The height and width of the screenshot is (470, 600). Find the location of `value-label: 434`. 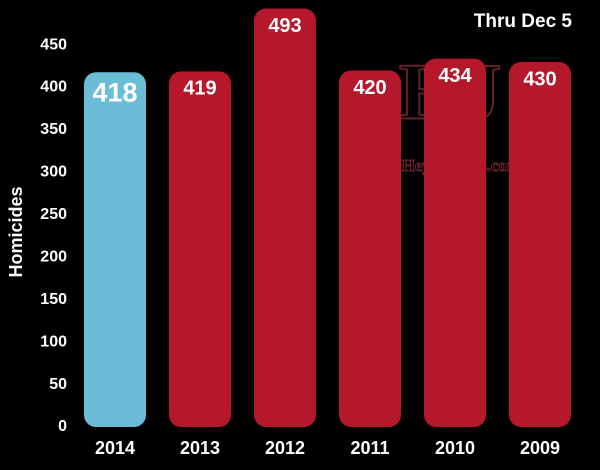

value-label: 434 is located at coordinates (455, 76).